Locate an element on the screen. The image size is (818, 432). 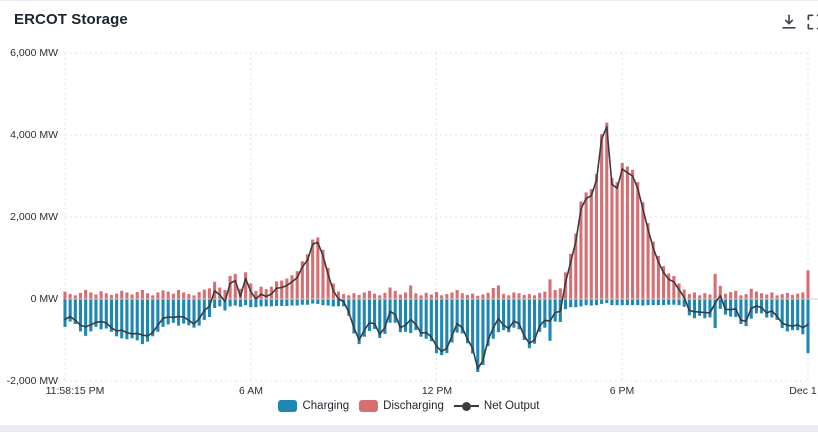
legend-item-discharging: Discharging is located at coordinates (401, 406).